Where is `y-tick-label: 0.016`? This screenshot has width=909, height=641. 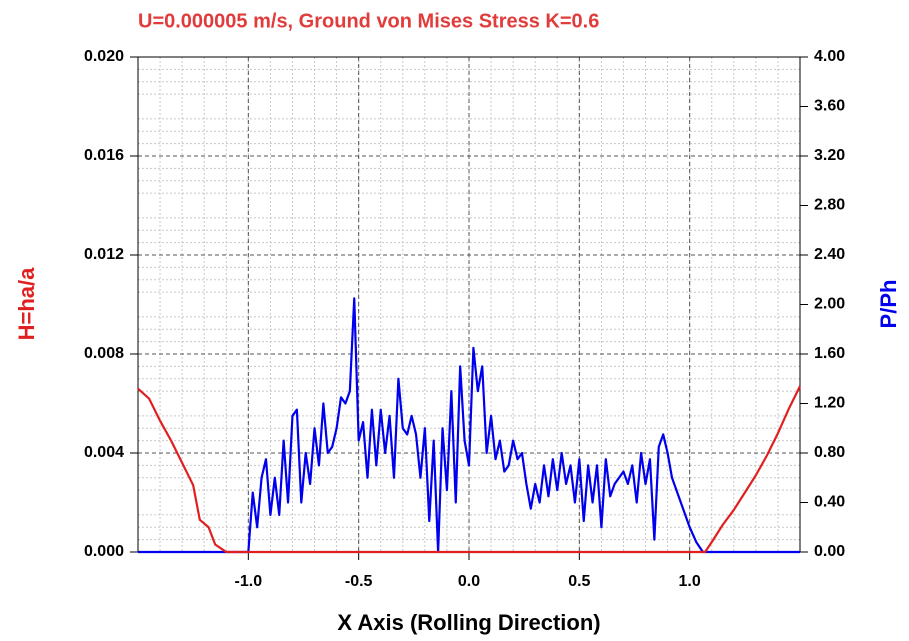
y-tick-label: 0.016 is located at coordinates (104, 155).